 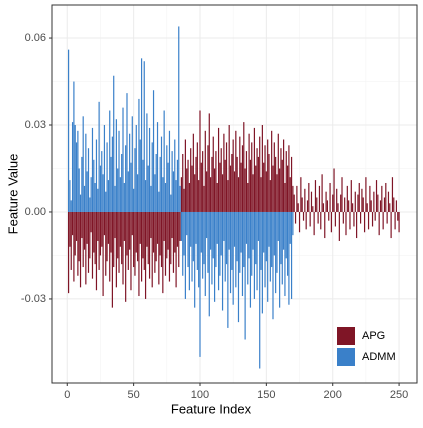 What do you see at coordinates (200, 395) in the screenshot?
I see `x-tick-label: 100` at bounding box center [200, 395].